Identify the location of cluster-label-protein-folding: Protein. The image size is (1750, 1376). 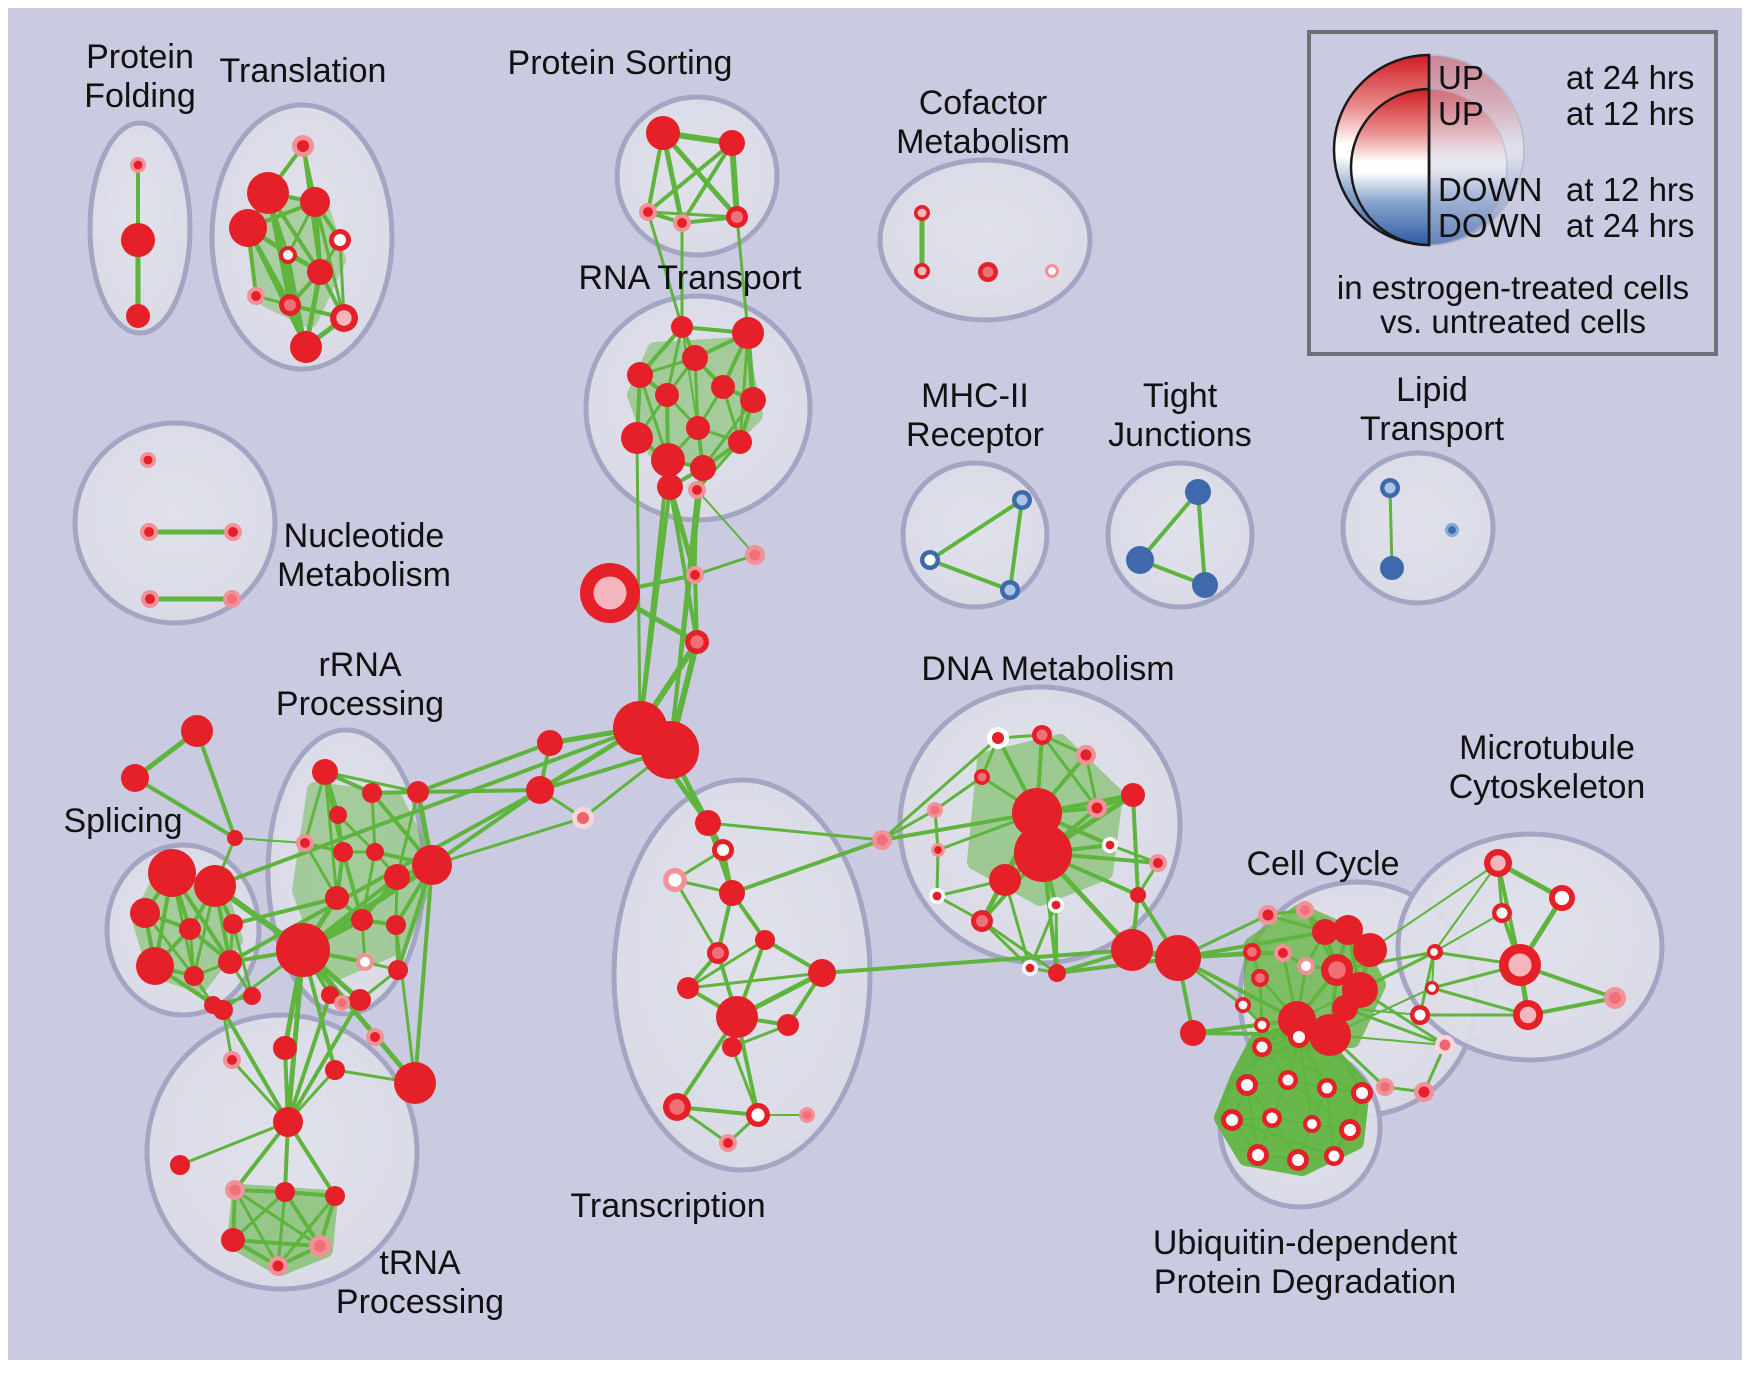
(140, 57).